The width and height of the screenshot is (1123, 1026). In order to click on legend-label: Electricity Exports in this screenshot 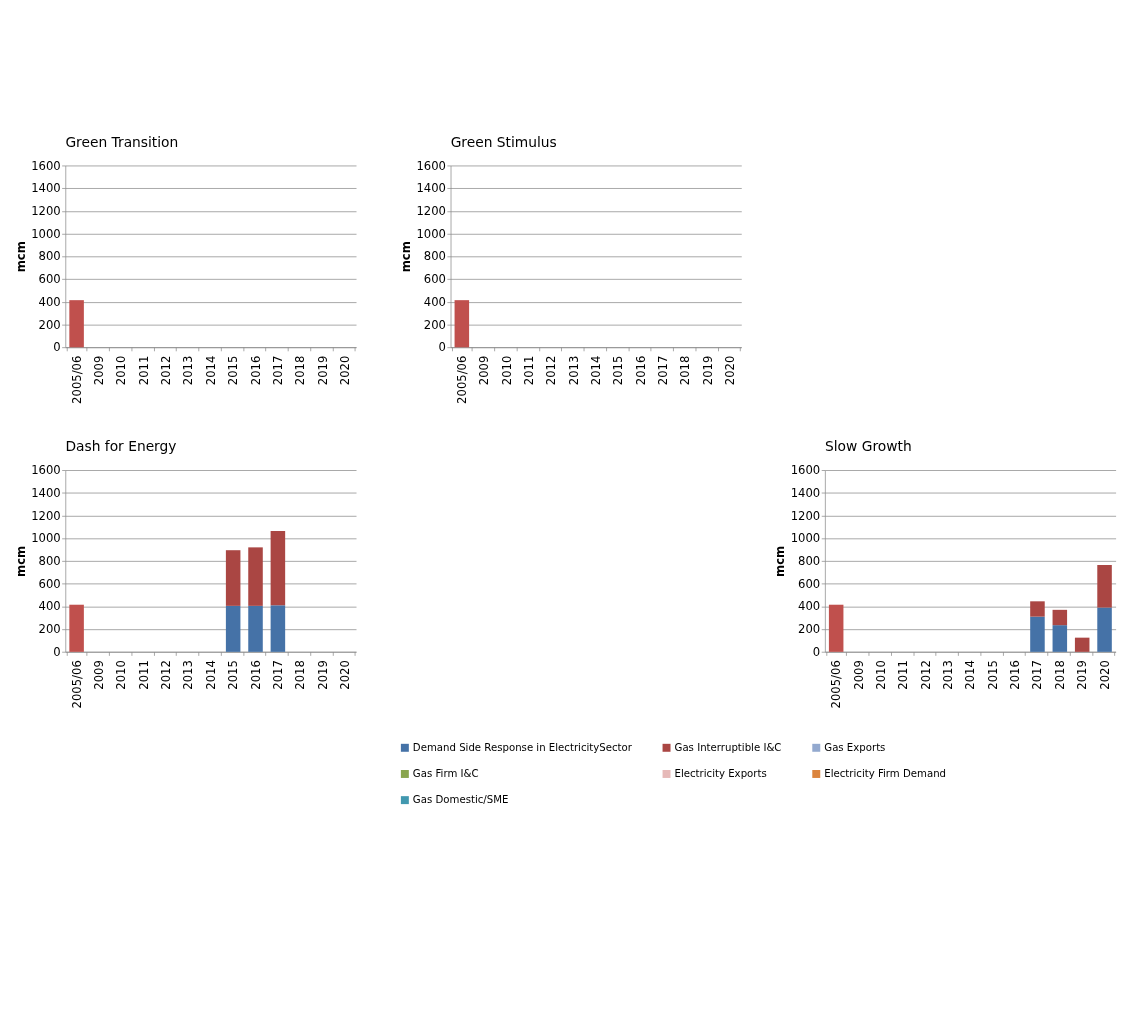, I will do `click(720, 773)`.